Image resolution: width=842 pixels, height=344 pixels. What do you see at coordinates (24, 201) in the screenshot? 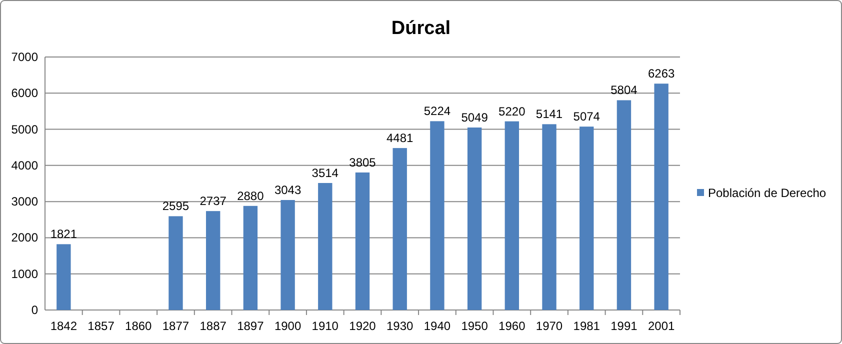
I see `y-tick-label: 3000` at bounding box center [24, 201].